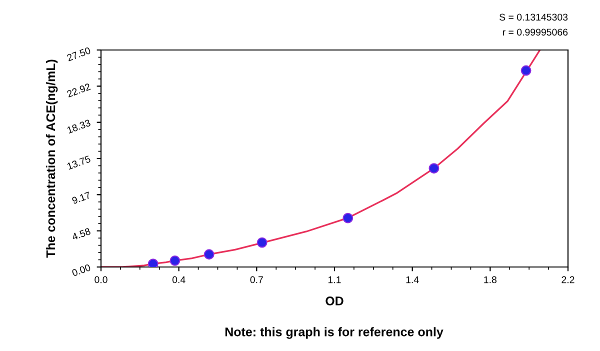  I want to click on text: Note: this graph is for reference only, so click(334, 333).